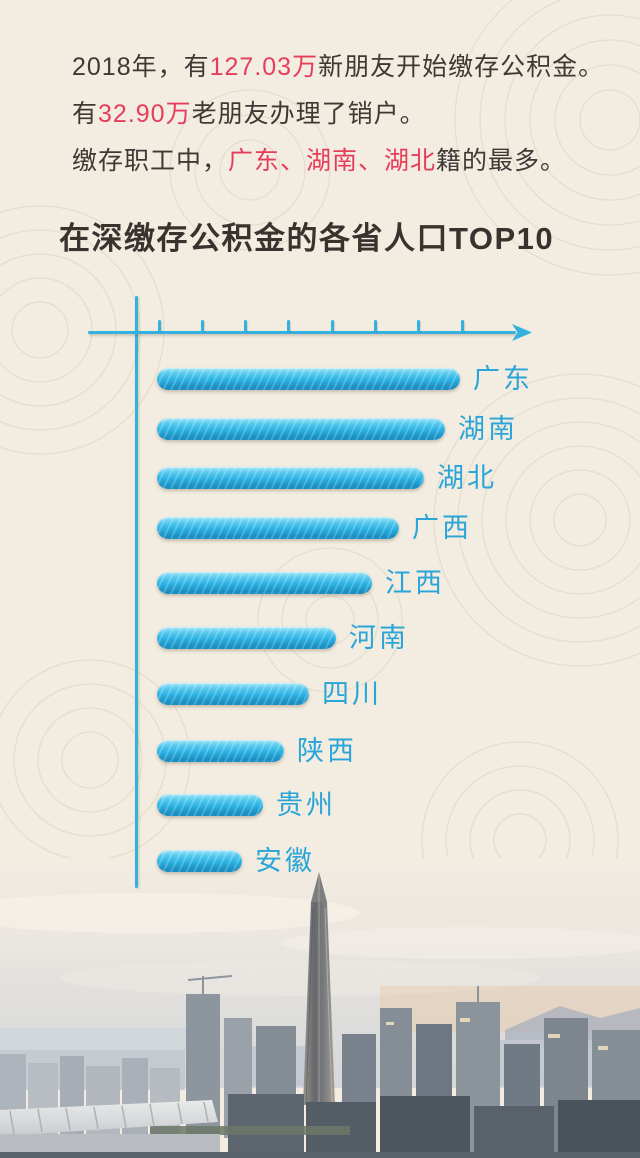 This screenshot has height=1158, width=640. Describe the element at coordinates (307, 238) in the screenshot. I see `page-title: 在深缴存公积金的各省人口TOP10` at that location.